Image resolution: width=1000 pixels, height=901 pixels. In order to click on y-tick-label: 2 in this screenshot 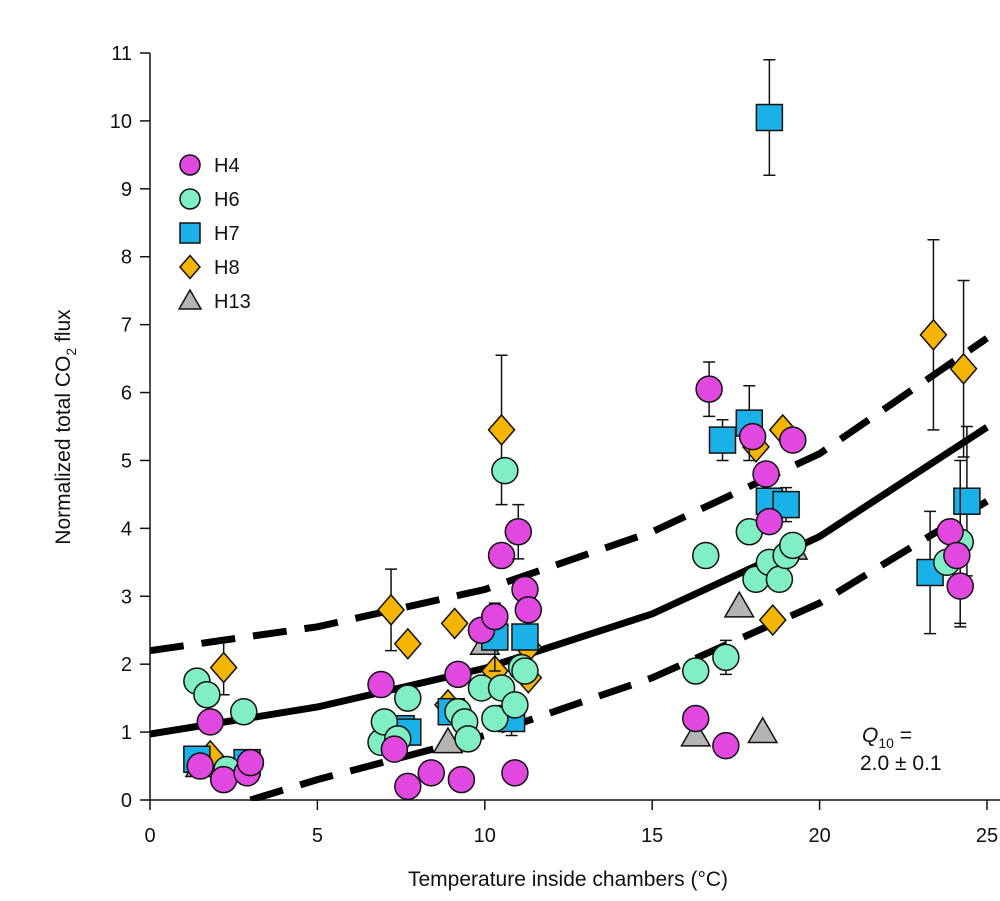, I will do `click(126, 665)`.